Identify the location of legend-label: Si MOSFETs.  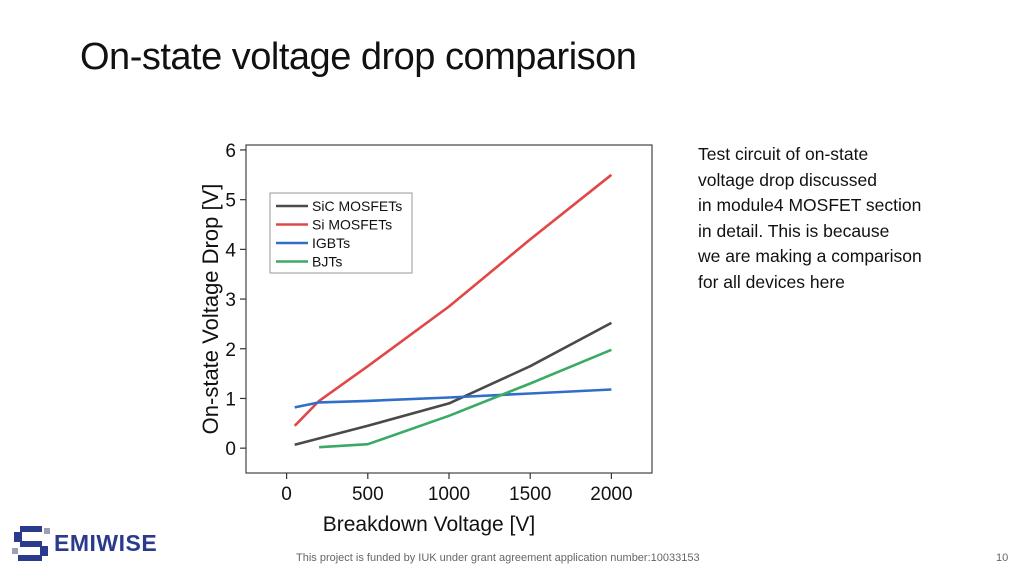
(352, 225).